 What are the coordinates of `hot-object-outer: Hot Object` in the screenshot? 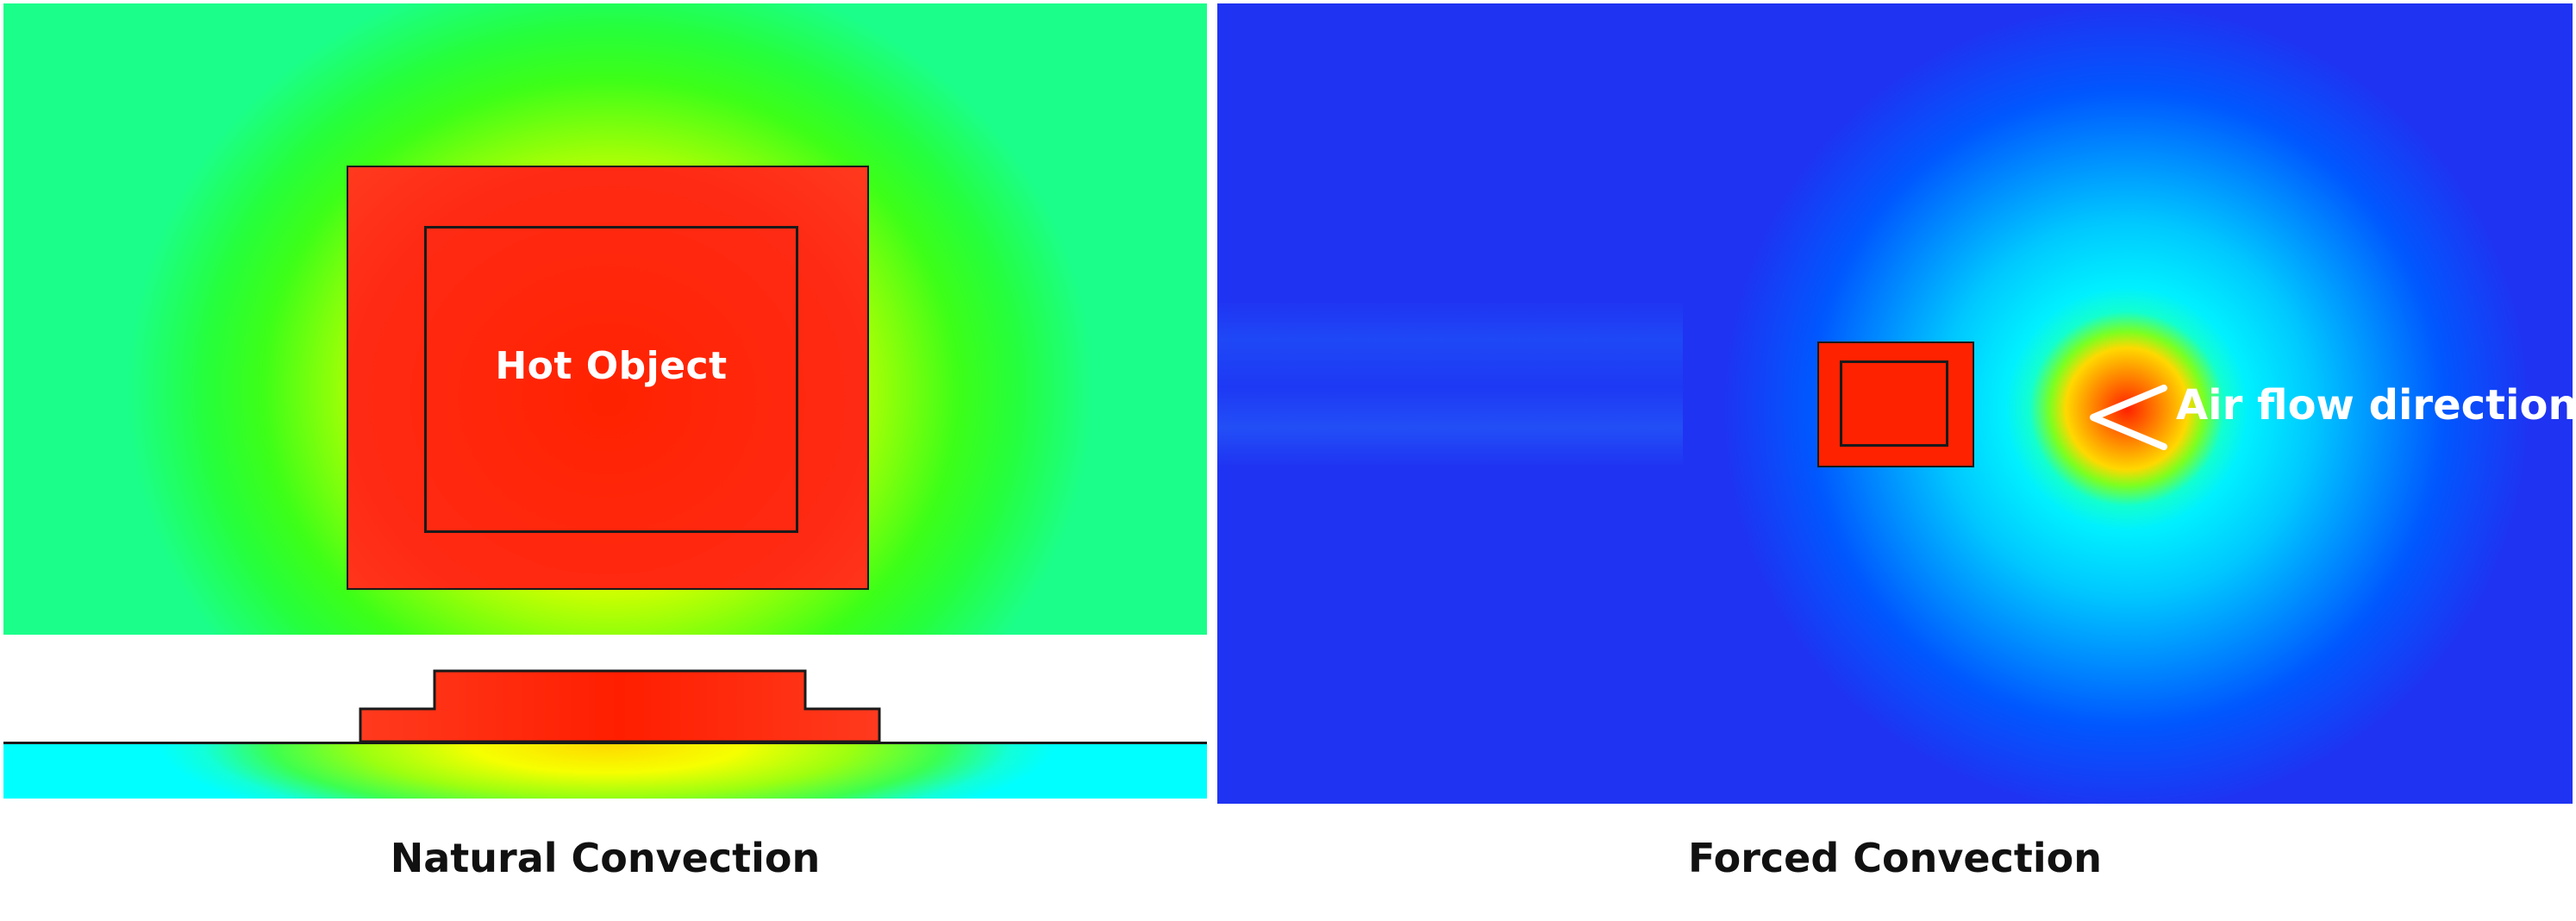 It's located at (608, 378).